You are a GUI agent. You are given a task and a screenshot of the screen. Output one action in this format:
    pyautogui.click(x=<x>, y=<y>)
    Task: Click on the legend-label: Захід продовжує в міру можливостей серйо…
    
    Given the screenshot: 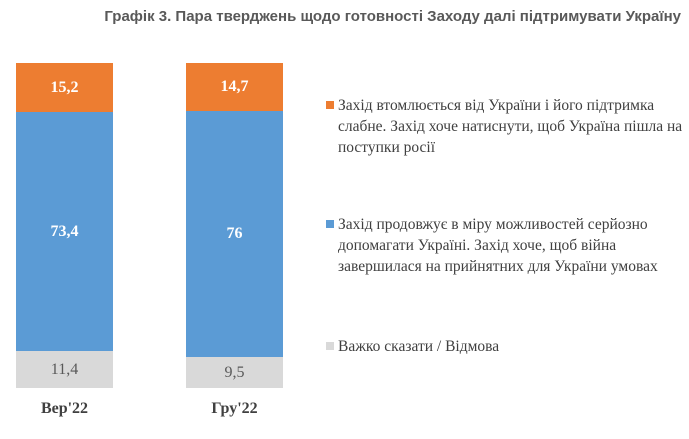 What is the action you would take?
    pyautogui.click(x=498, y=245)
    